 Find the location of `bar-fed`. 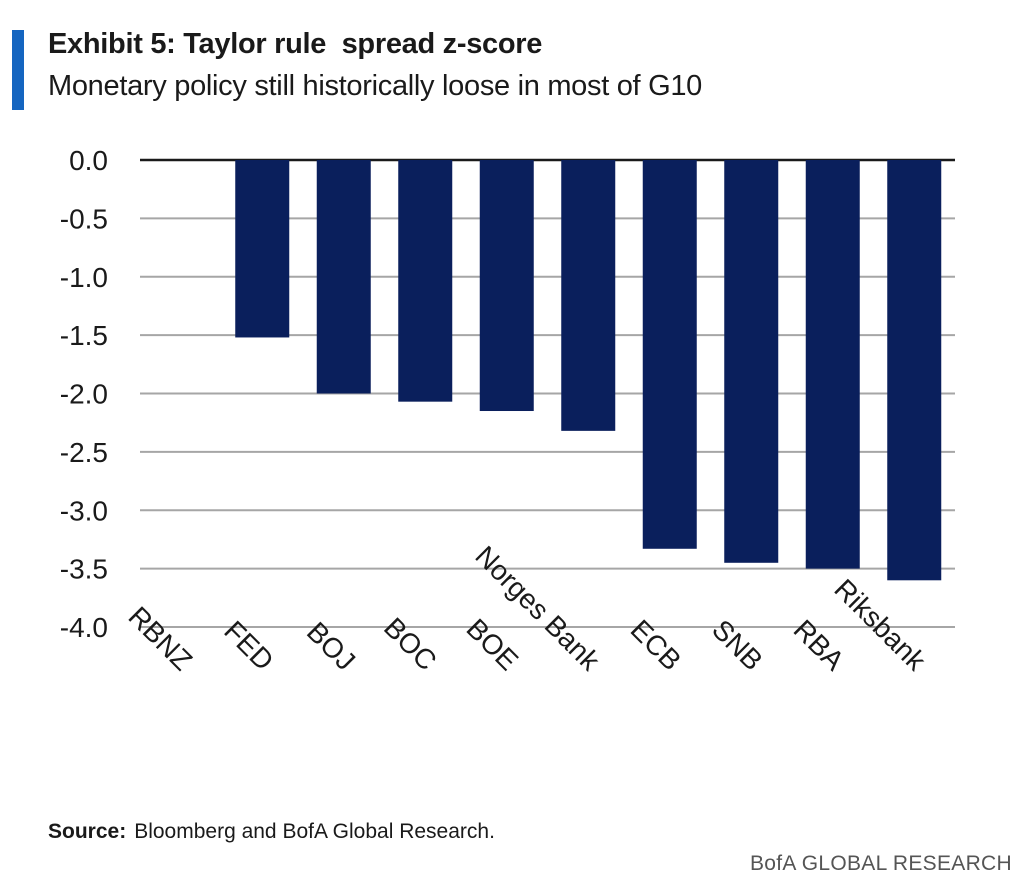

bar-fed is located at coordinates (262, 249).